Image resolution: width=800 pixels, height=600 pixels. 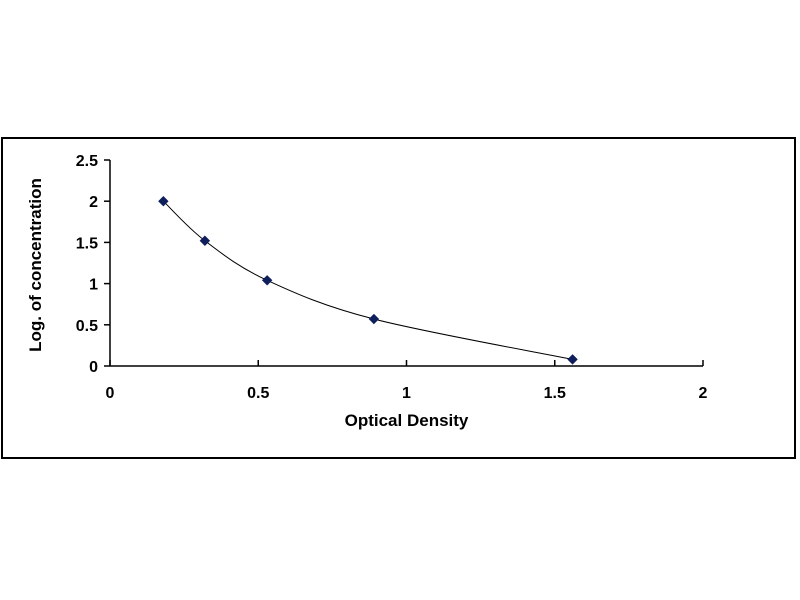 I want to click on x-axis: 0 0.5 1 1.5 2, so click(x=407, y=381).